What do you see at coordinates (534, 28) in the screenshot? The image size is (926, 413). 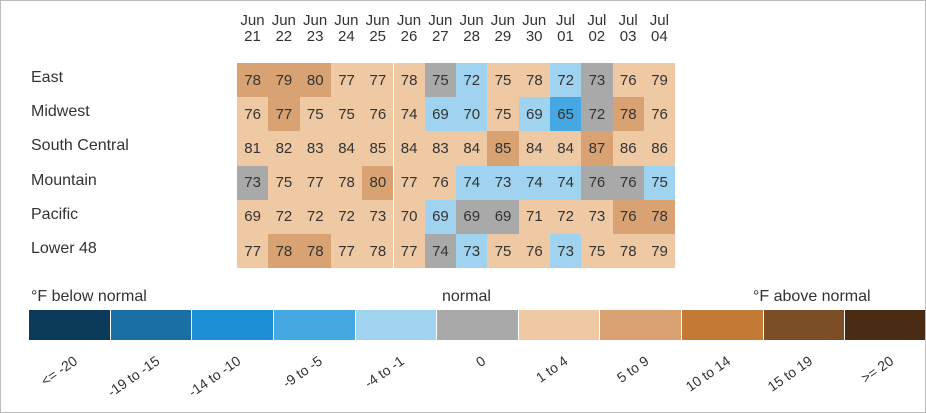 I see `column-header: Jun 30` at bounding box center [534, 28].